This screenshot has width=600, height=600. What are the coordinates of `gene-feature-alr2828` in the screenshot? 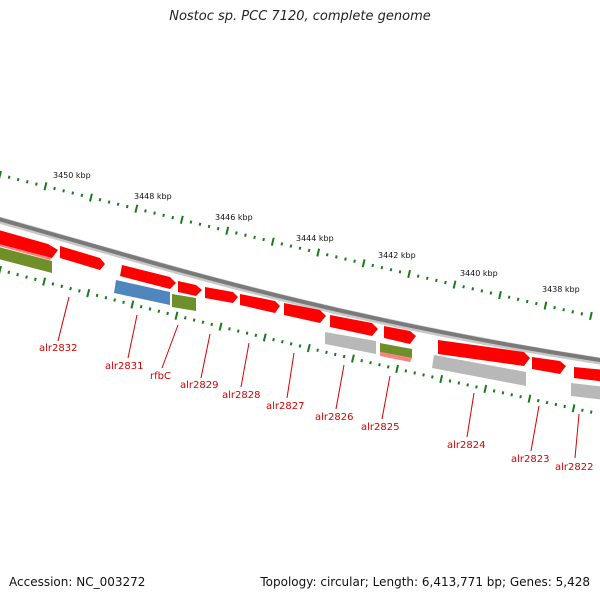 It's located at (221, 295).